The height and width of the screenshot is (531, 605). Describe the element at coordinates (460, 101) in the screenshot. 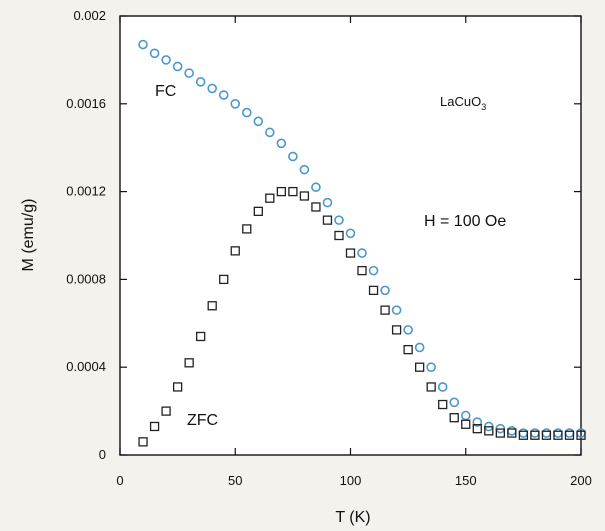

I see `compound-label-base: LaCuO` at that location.